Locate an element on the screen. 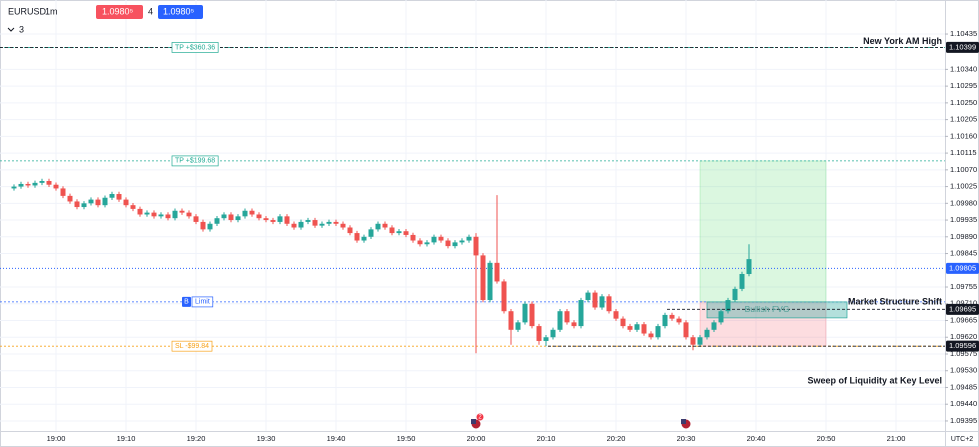 The image size is (979, 447). price-tag-label: 1.09695 is located at coordinates (962, 308).